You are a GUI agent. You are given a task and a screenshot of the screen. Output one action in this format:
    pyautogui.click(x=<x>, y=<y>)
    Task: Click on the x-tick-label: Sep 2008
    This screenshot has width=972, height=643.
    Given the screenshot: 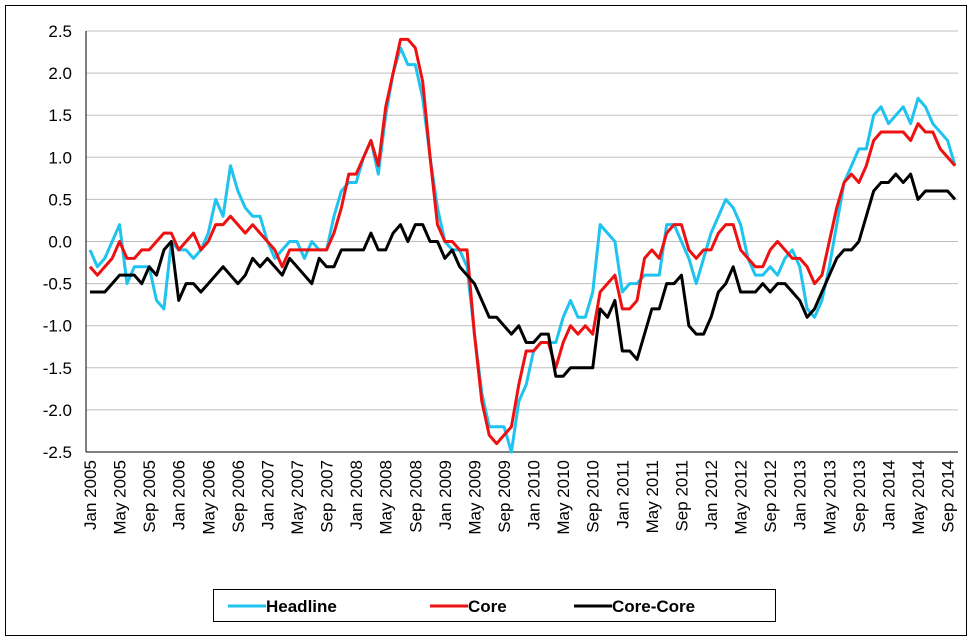 What is the action you would take?
    pyautogui.click(x=415, y=496)
    